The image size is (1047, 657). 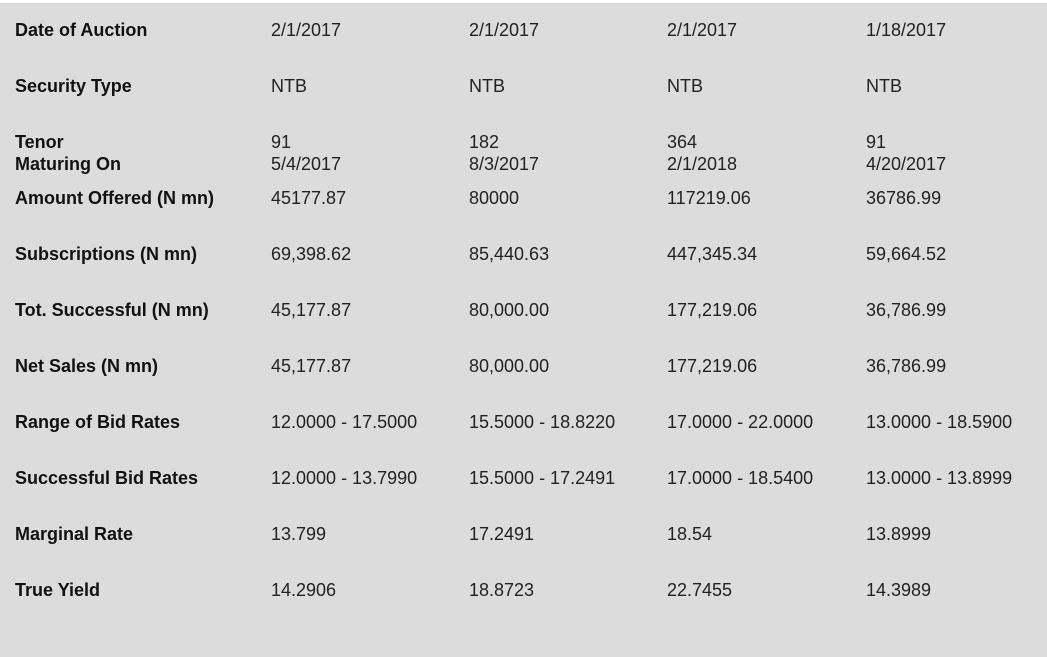 What do you see at coordinates (504, 164) in the screenshot?
I see `cell-value: 8/3/2017` at bounding box center [504, 164].